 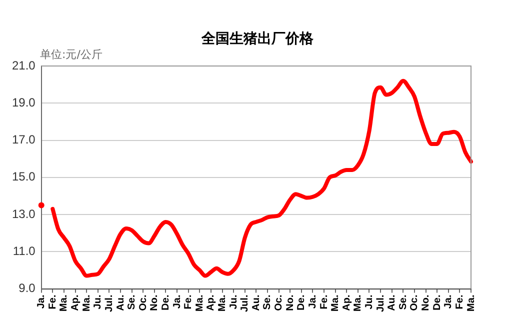 What do you see at coordinates (27, 288) in the screenshot?
I see `y-tick-label: 9.0` at bounding box center [27, 288].